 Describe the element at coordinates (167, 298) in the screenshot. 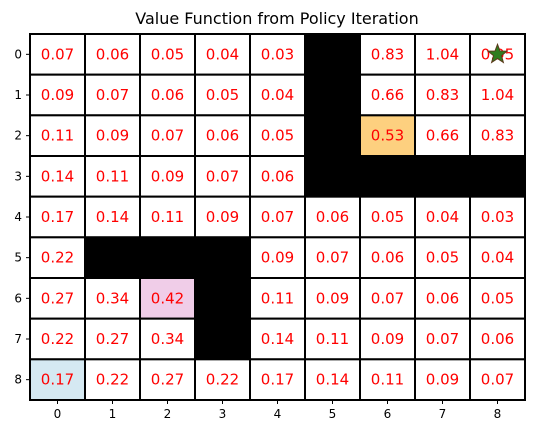

I see `value-label: 0.42` at that location.